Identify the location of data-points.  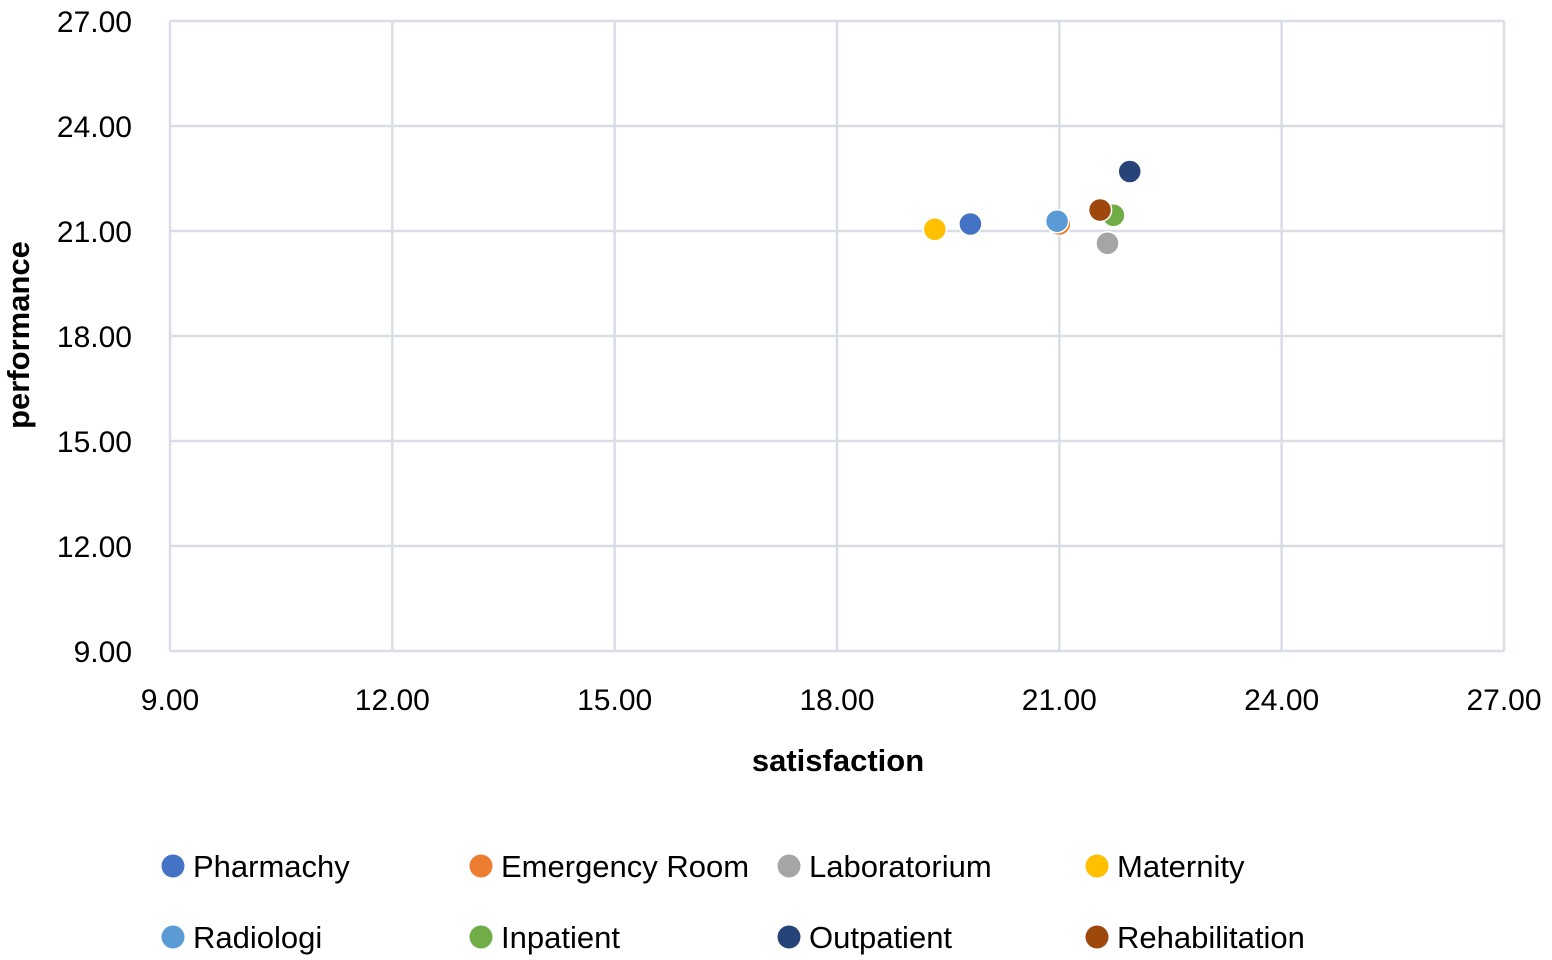
(1032, 207).